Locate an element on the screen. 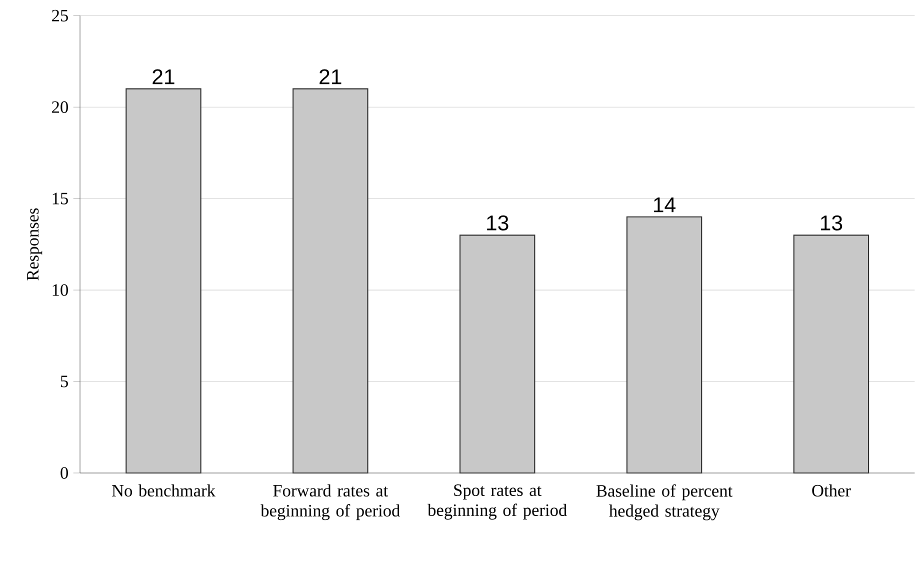  x-tick-label: Forward rates at beginning of period is located at coordinates (330, 502).